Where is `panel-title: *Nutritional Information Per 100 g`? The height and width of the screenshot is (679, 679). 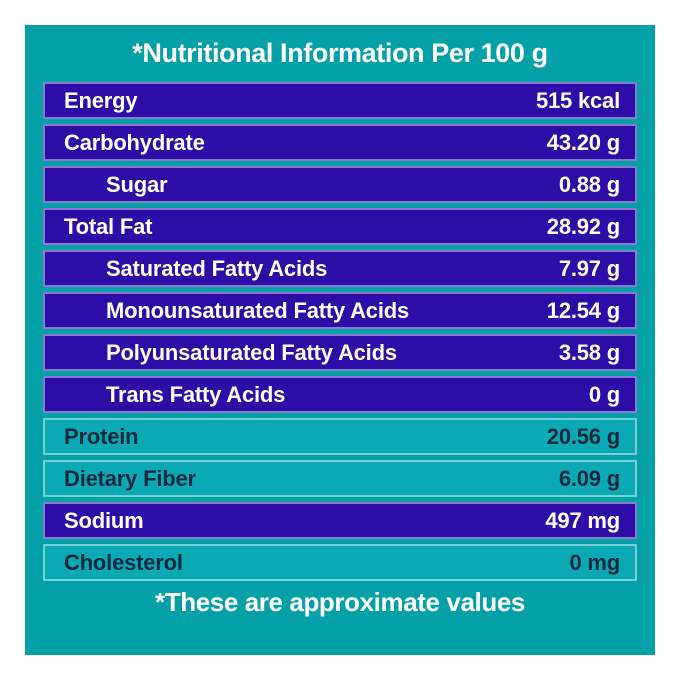
panel-title: *Nutritional Information Per 100 g is located at coordinates (340, 53).